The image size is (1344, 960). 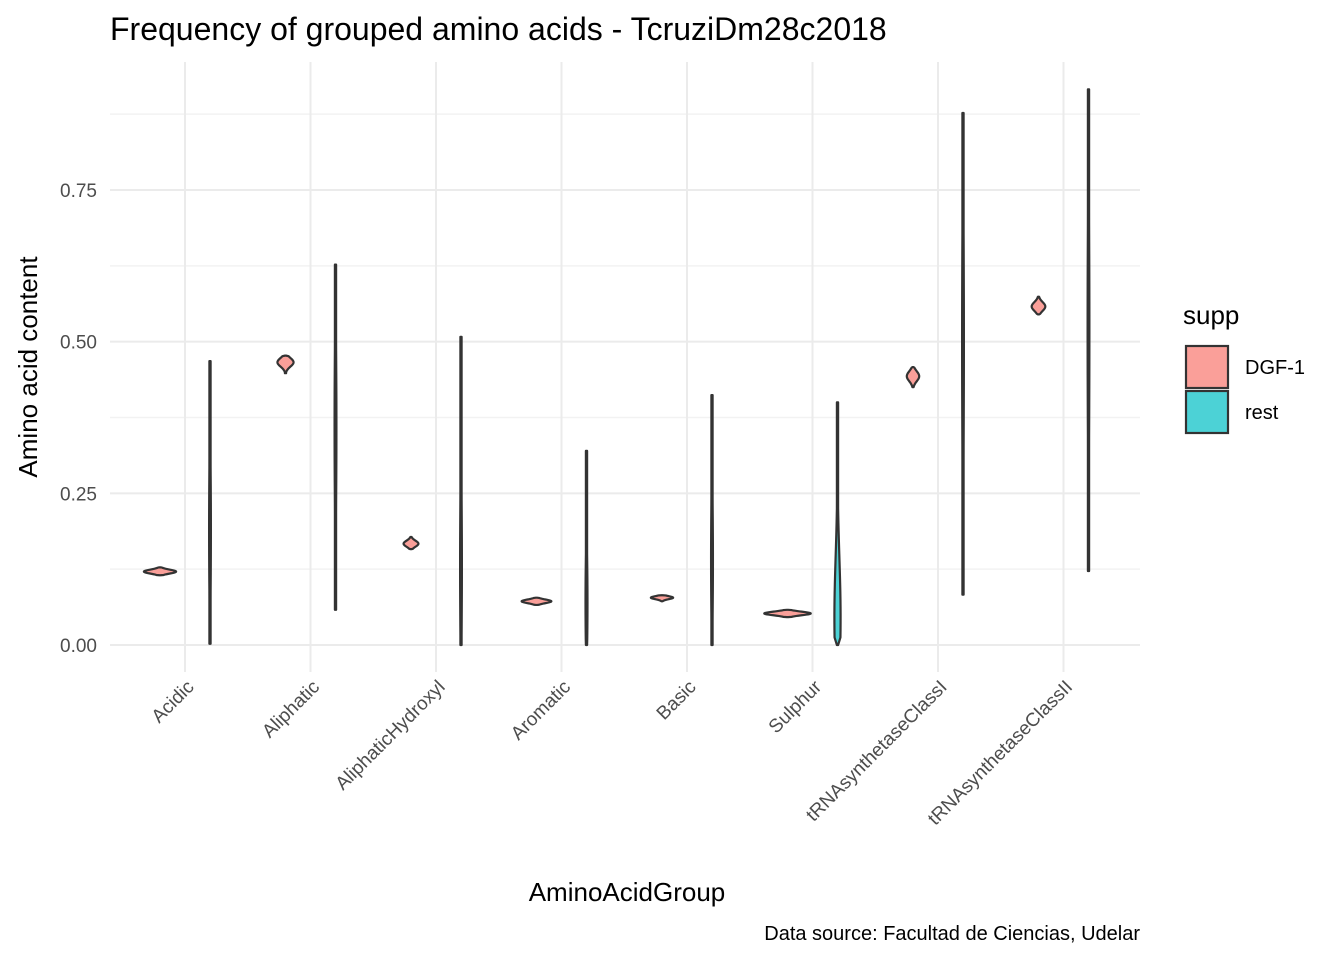 What do you see at coordinates (461, 491) in the screenshot?
I see `violin-rest-aliphatichydroxyl` at bounding box center [461, 491].